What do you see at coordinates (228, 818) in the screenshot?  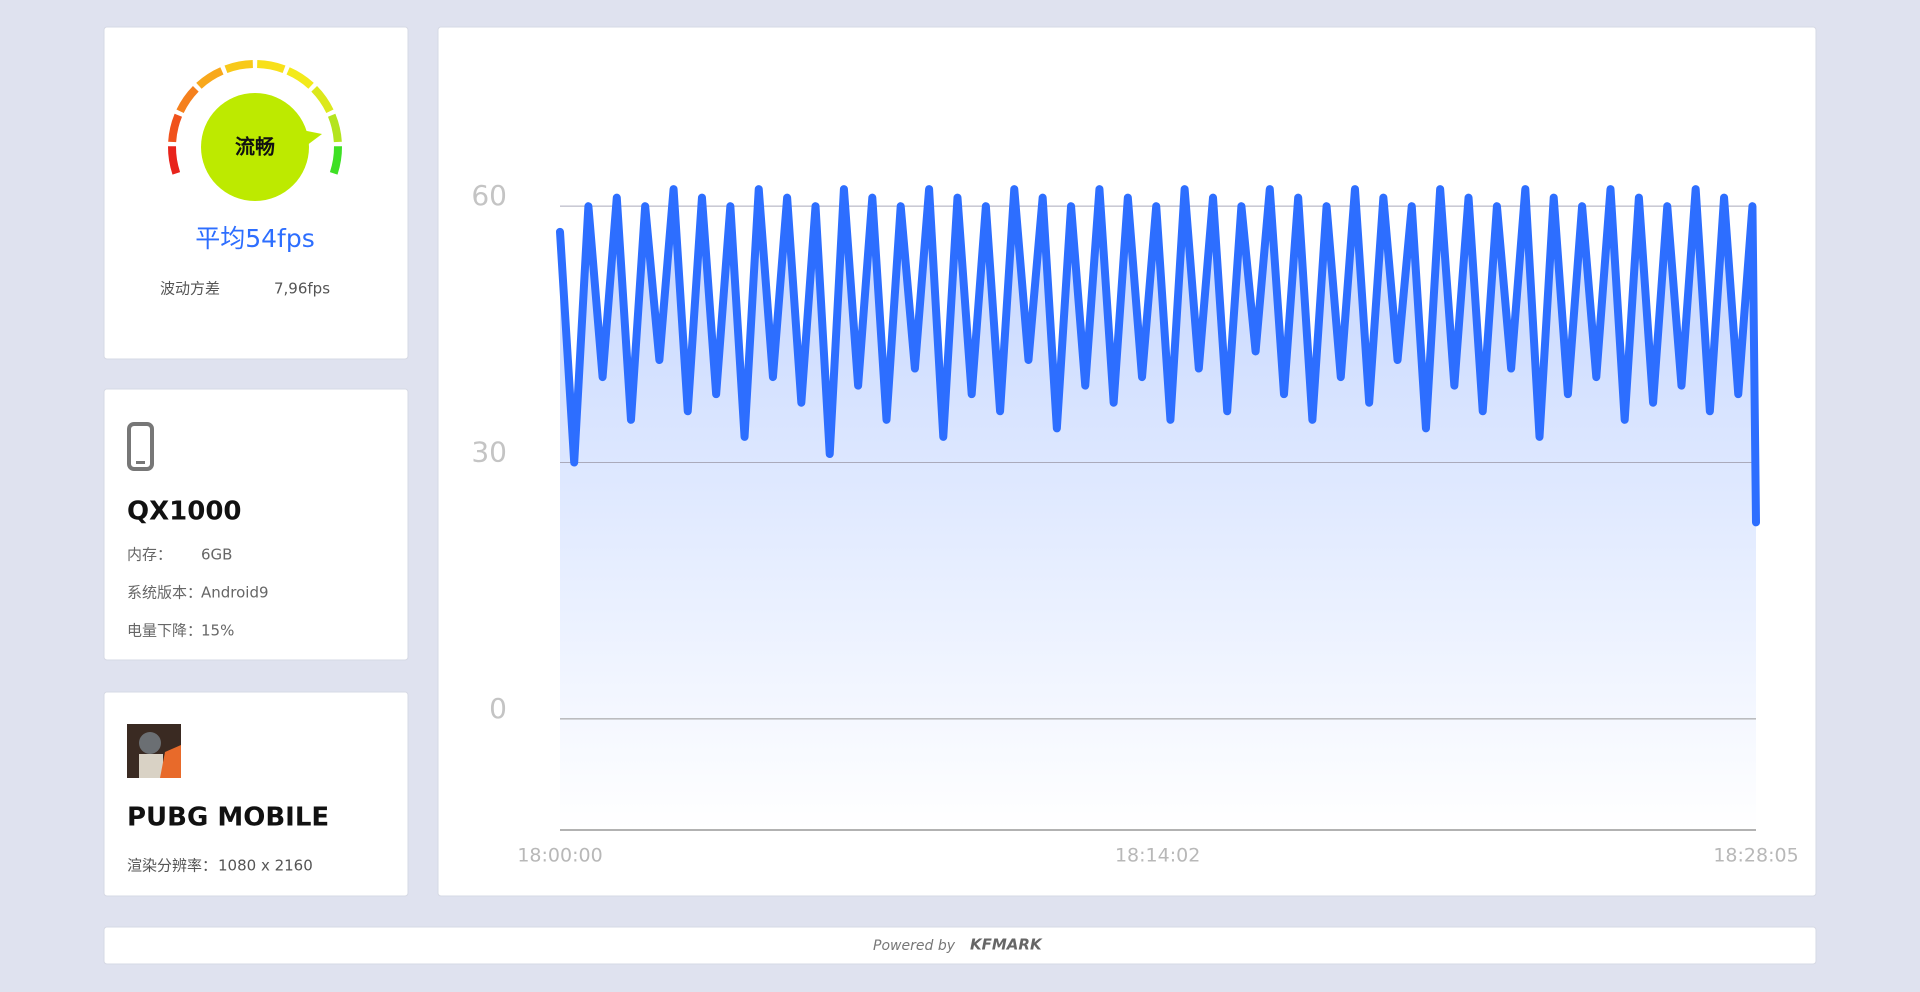 I see `game-name: PUBG MOBILE` at bounding box center [228, 818].